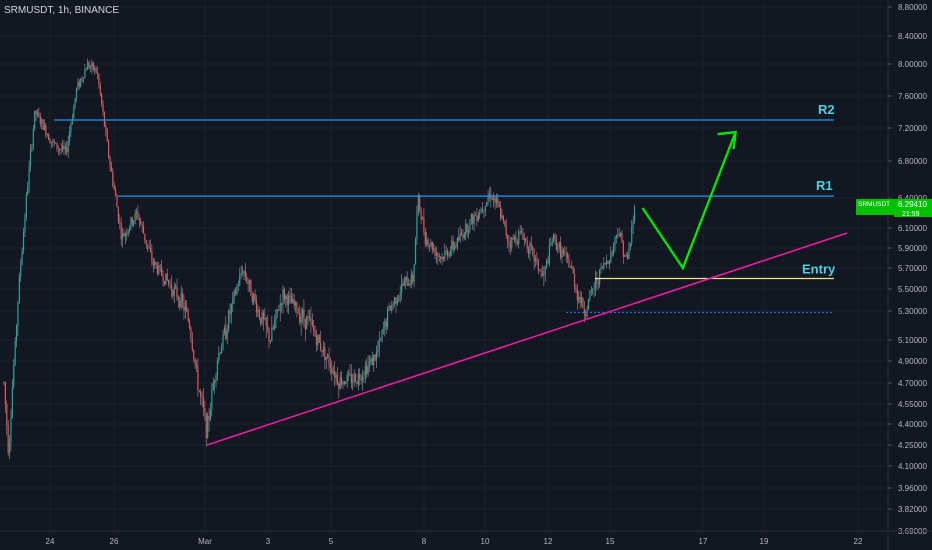 This screenshot has height=550, width=932. I want to click on time-tick-label: 24, so click(50, 541).